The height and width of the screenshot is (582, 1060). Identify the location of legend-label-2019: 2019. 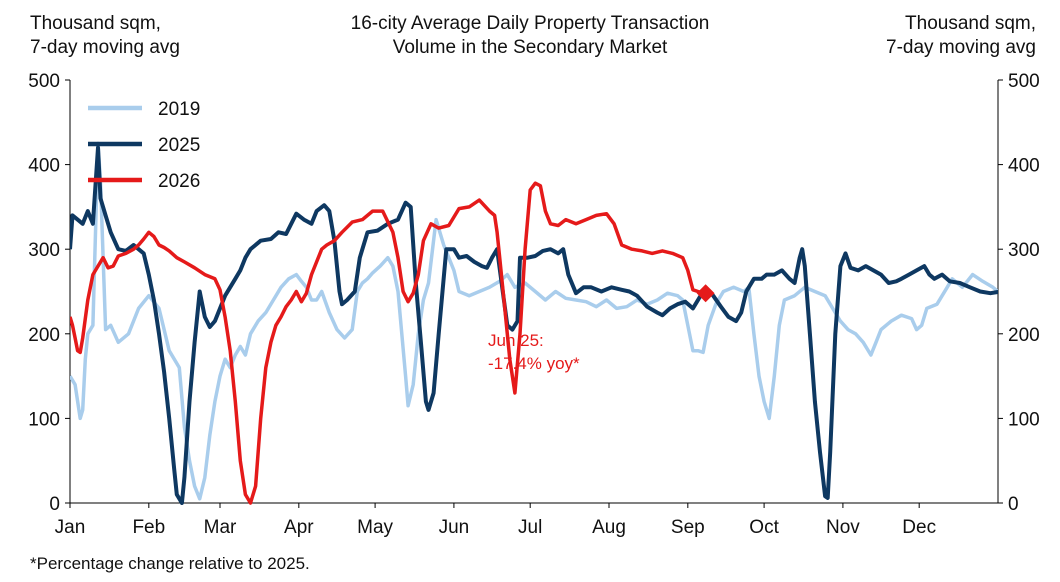
(179, 109).